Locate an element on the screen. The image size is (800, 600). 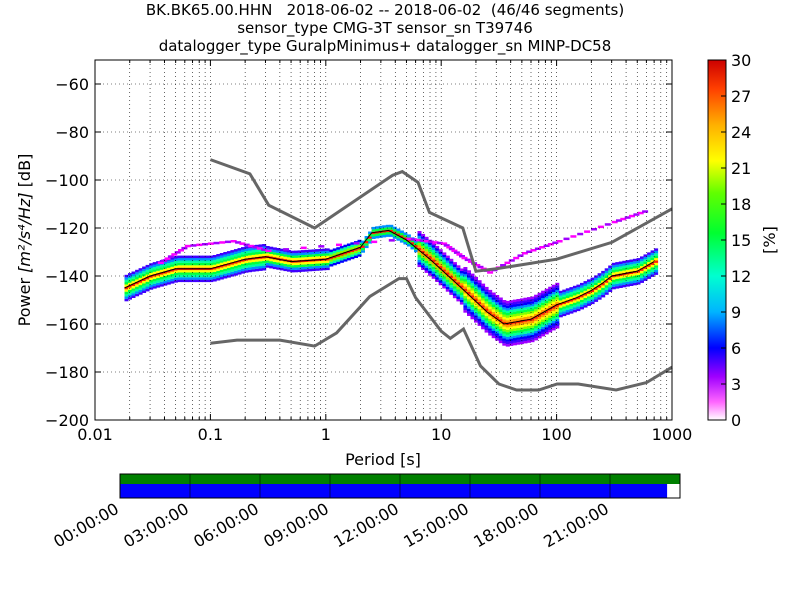
new-high-noise-model is located at coordinates (441, 215).